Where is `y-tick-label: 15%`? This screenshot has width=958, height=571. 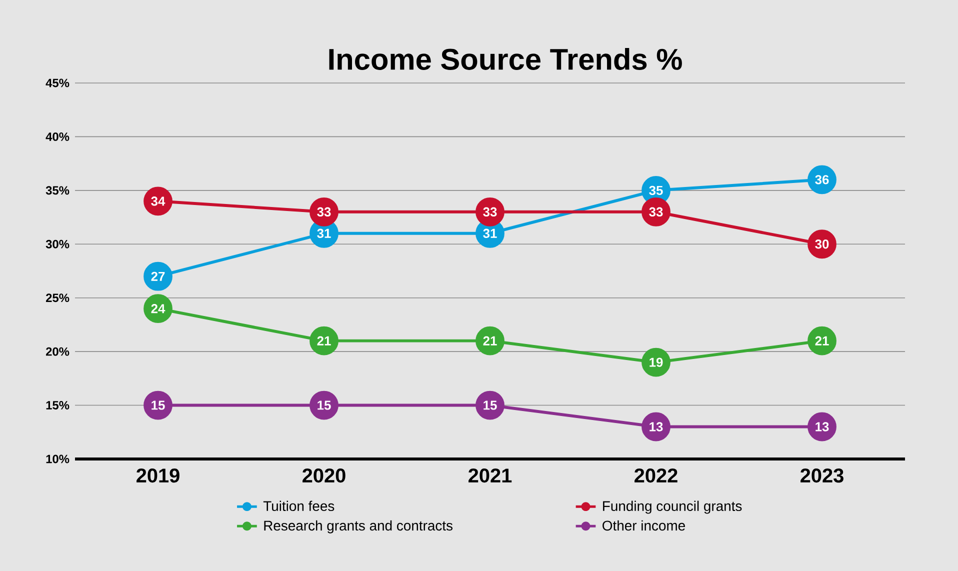
y-tick-label: 15% is located at coordinates (58, 405).